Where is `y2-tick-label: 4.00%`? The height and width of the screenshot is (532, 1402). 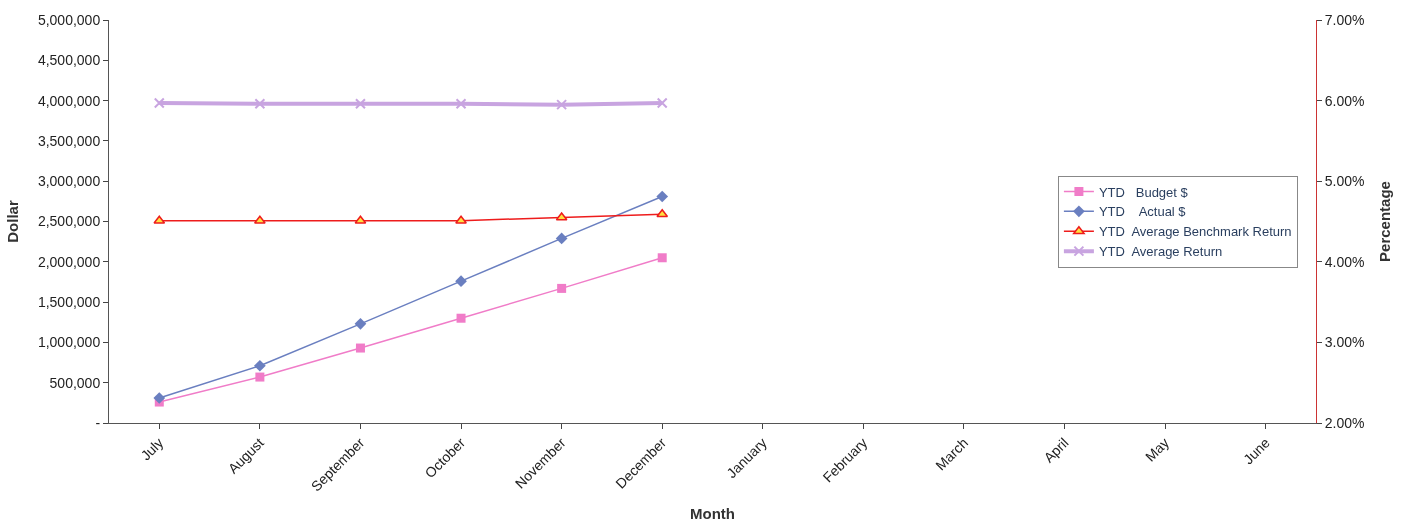 y2-tick-label: 4.00% is located at coordinates (1344, 261).